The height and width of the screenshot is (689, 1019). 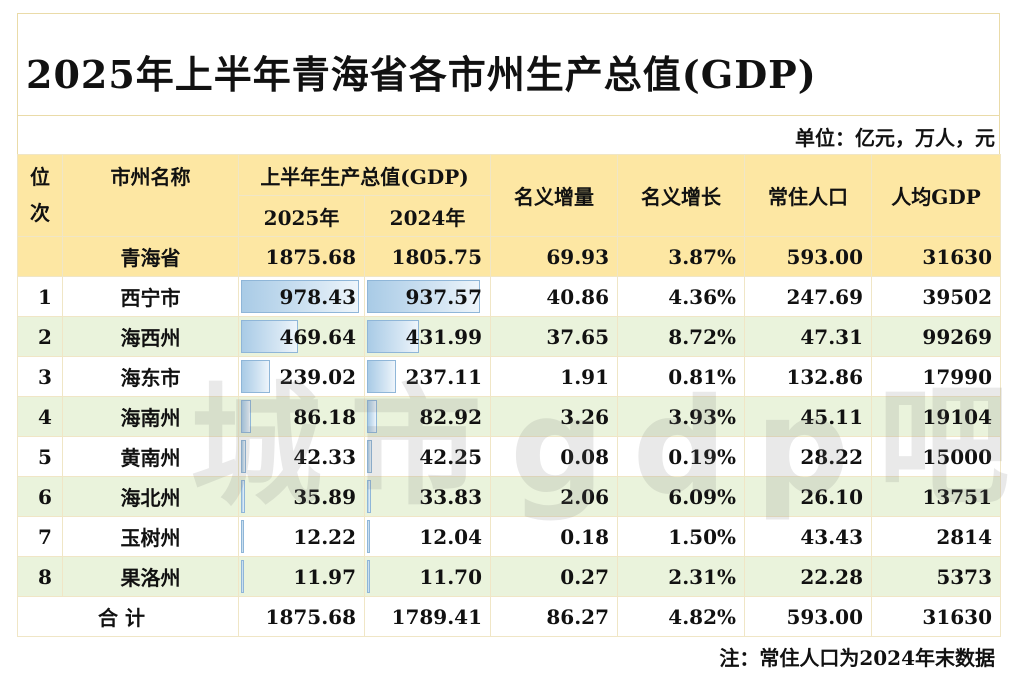 I want to click on total-gdp2024: 1789.41, so click(x=427, y=616).